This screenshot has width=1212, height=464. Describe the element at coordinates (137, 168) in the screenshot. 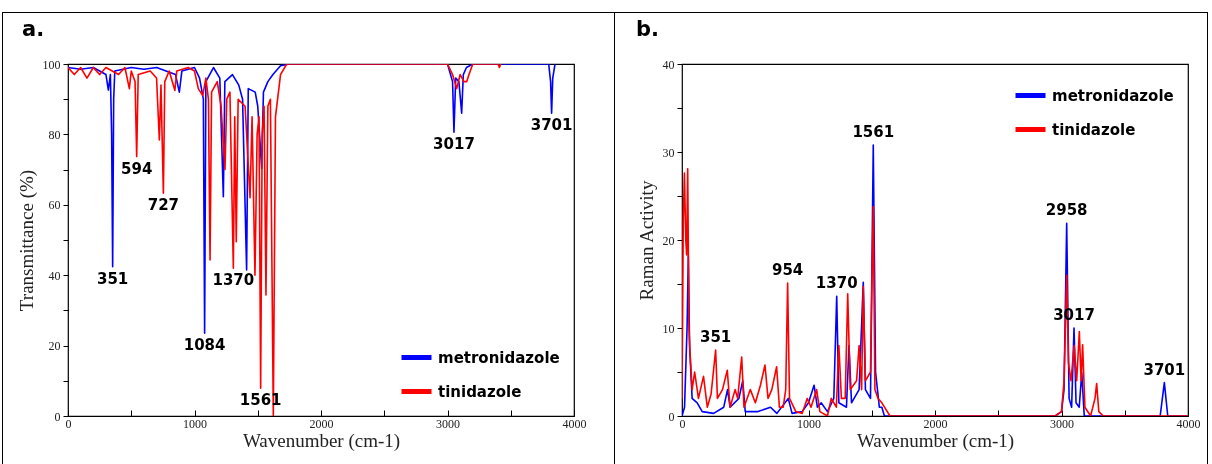

I see `annotation: 594` at that location.